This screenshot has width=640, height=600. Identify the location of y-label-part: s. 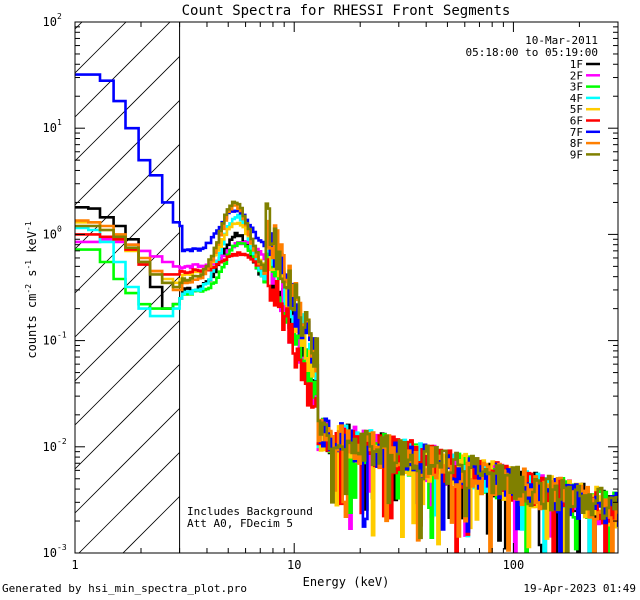
(32, 277).